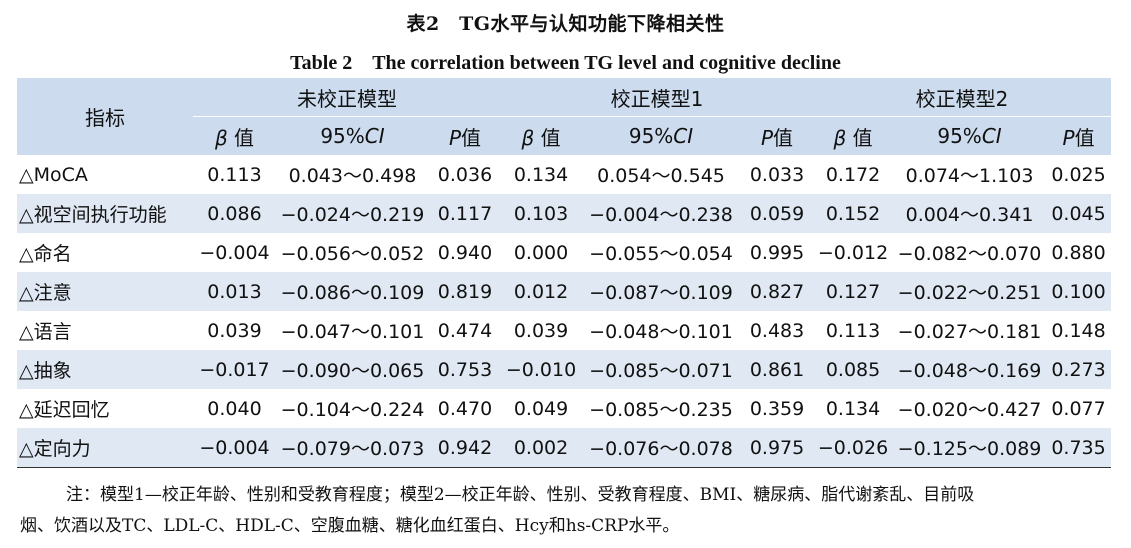  I want to click on table-cell: −0.048～0.169, so click(970, 369).